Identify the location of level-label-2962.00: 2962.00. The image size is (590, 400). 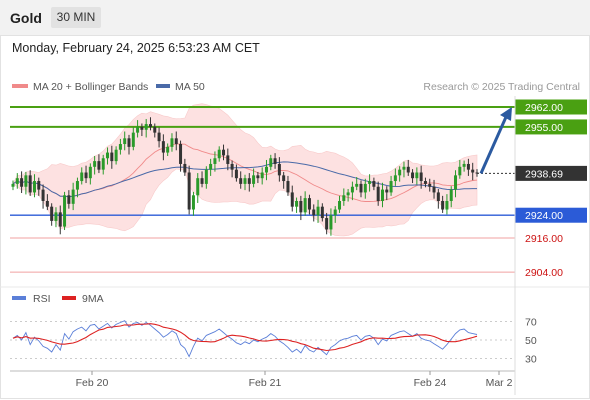
(544, 108).